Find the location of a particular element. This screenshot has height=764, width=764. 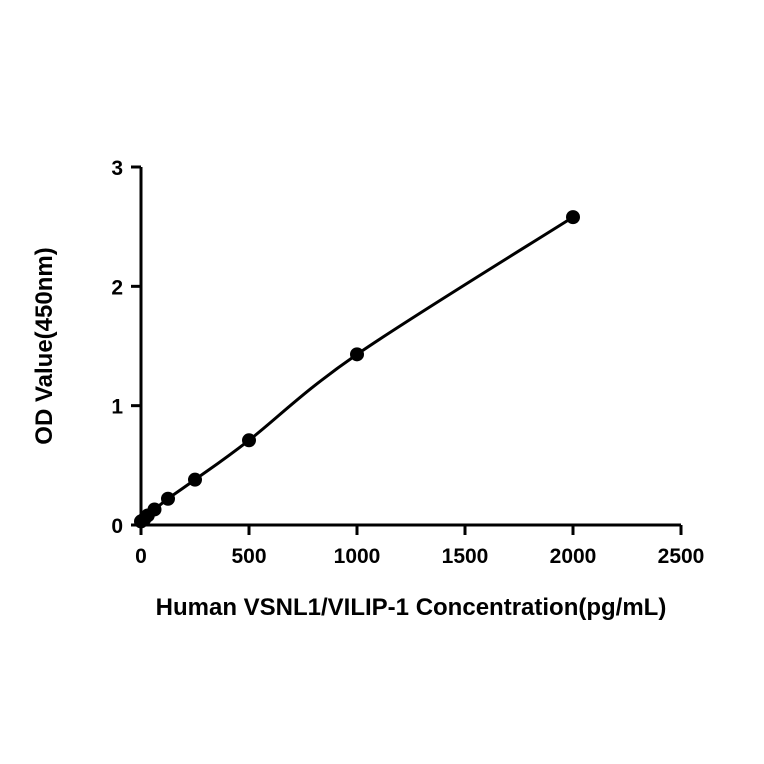

y-tick-label: 3 is located at coordinates (117, 168).